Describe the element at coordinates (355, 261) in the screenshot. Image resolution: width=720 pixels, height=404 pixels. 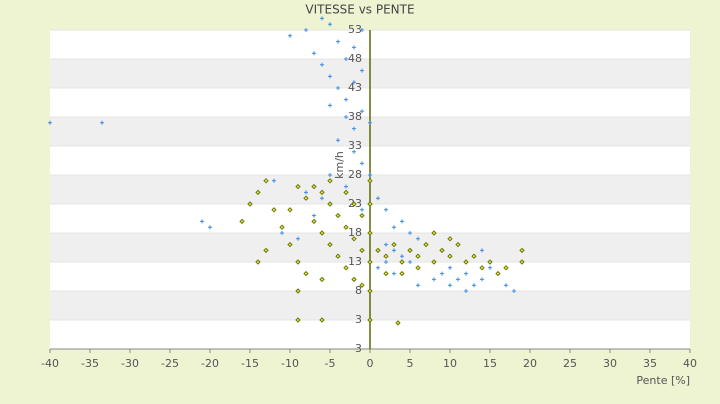
I see `y-tick-label: 13` at that location.